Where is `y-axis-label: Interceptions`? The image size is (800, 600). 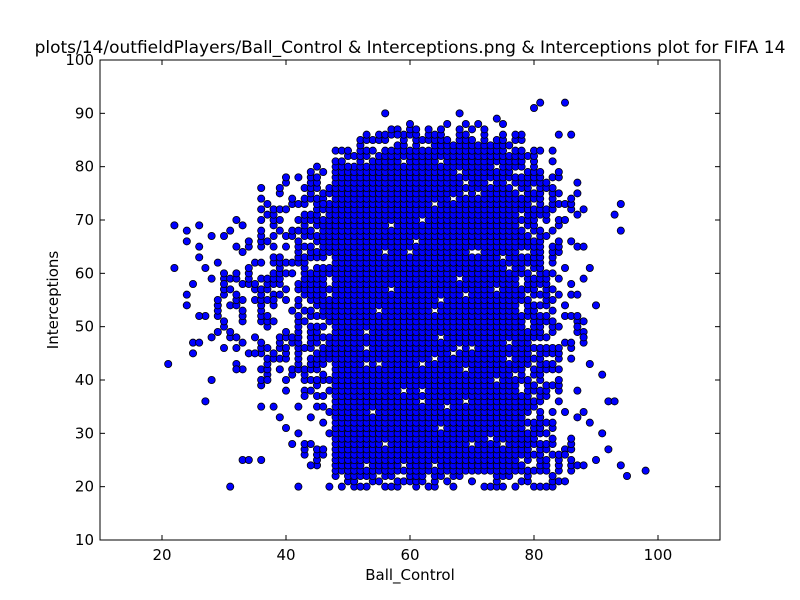 y-axis-label: Interceptions is located at coordinates (53, 300).